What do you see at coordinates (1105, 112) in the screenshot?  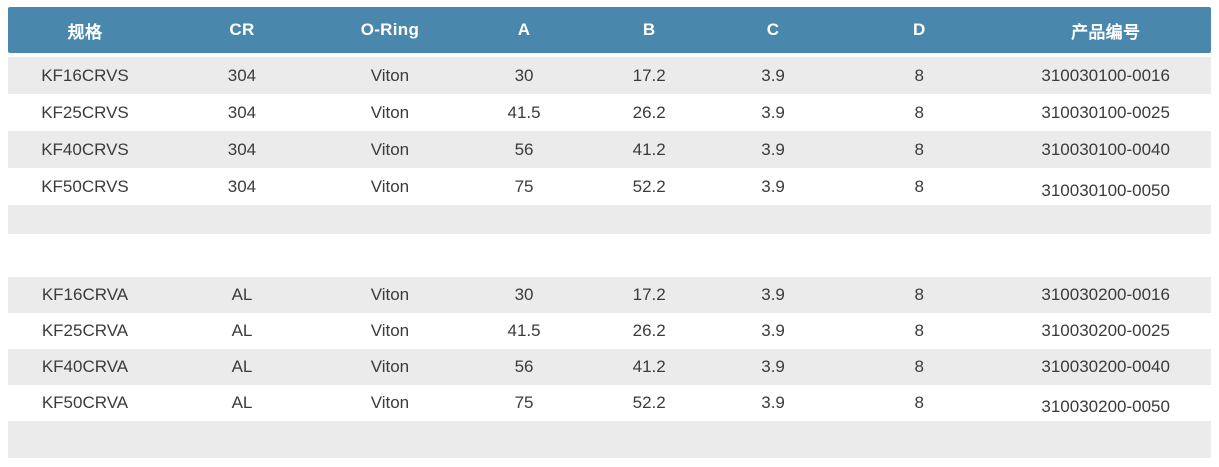 I see `cell-part: 310030100-0025` at bounding box center [1105, 112].